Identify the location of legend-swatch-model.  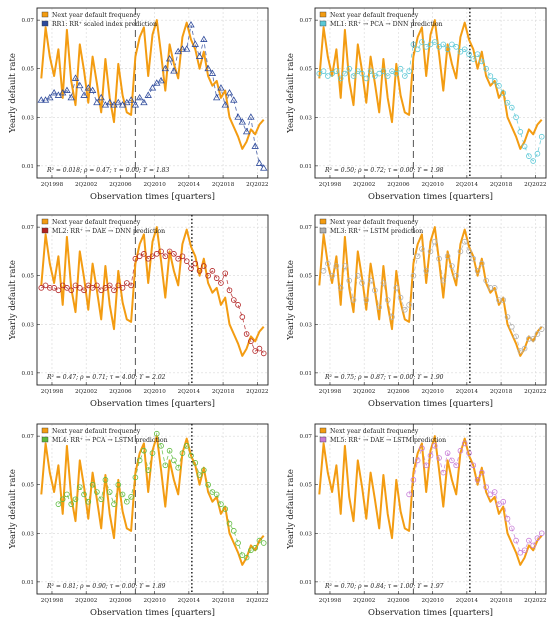
(45, 23).